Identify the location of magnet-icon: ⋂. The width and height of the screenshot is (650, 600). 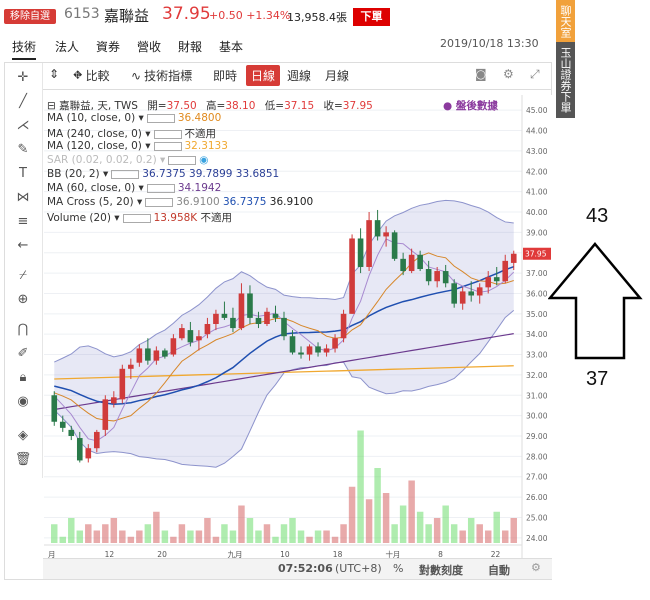
(23, 329).